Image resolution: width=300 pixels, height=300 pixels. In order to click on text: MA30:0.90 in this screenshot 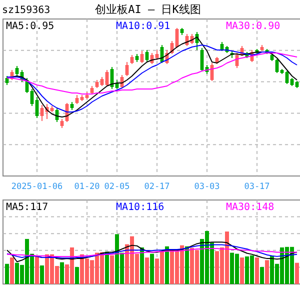, I will do `click(253, 26)`.